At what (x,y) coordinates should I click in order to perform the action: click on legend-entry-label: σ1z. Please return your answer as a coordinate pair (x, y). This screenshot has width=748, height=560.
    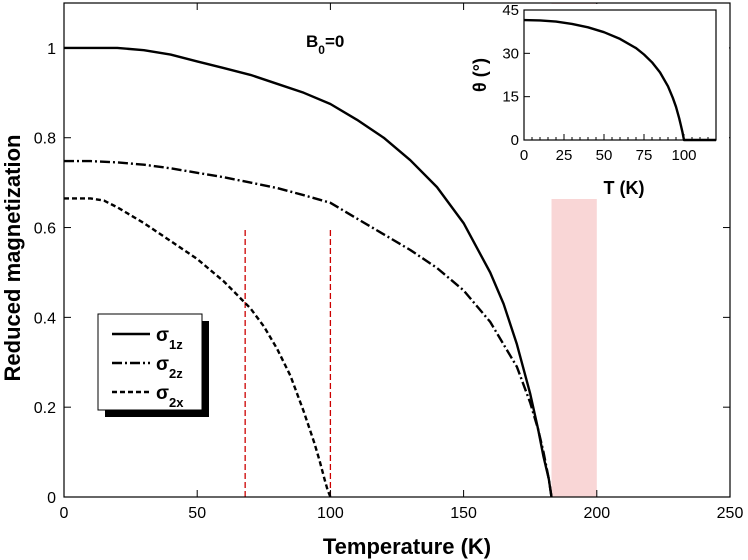
    Looking at the image, I should click on (169, 338).